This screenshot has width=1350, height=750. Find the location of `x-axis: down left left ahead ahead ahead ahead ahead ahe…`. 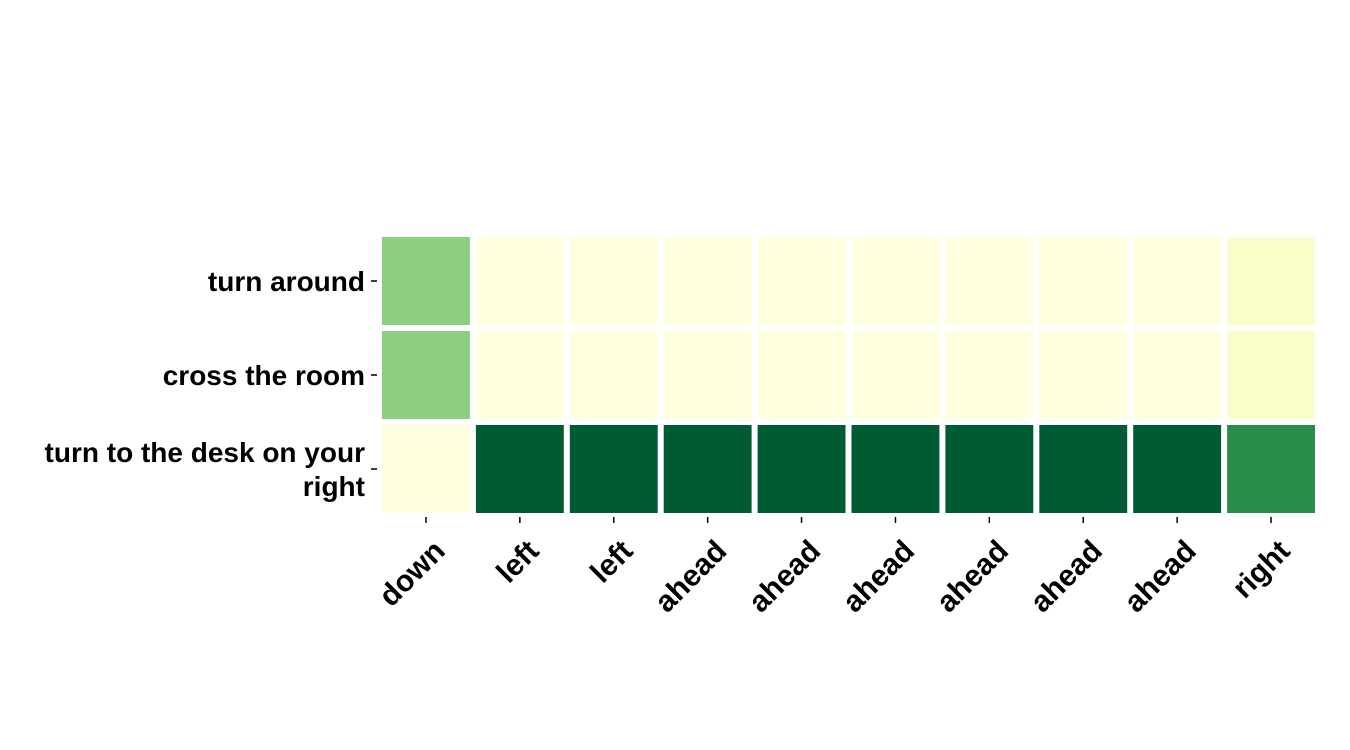

x-axis: down left left ahead ahead ahead ahead ahead ahe… is located at coordinates (835, 568).